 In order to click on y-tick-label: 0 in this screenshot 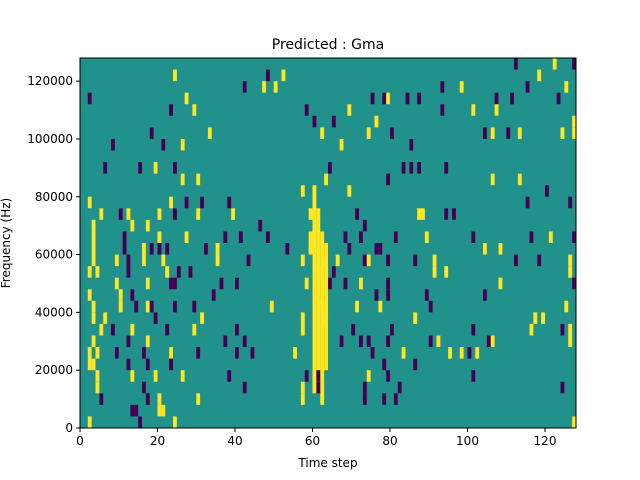, I will do `click(69, 428)`.